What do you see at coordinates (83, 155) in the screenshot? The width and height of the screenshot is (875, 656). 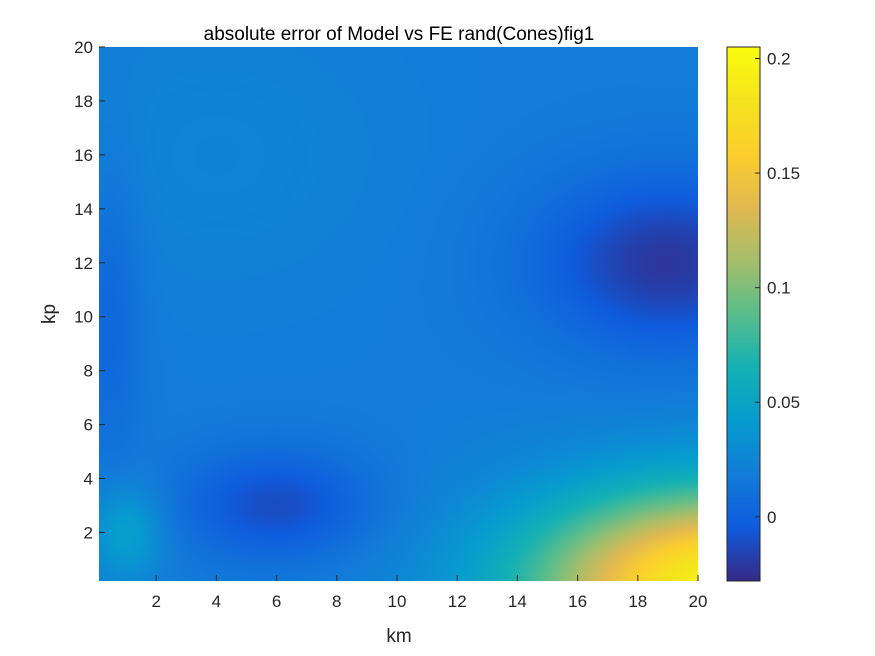 I see `y-tick-label: 16` at bounding box center [83, 155].